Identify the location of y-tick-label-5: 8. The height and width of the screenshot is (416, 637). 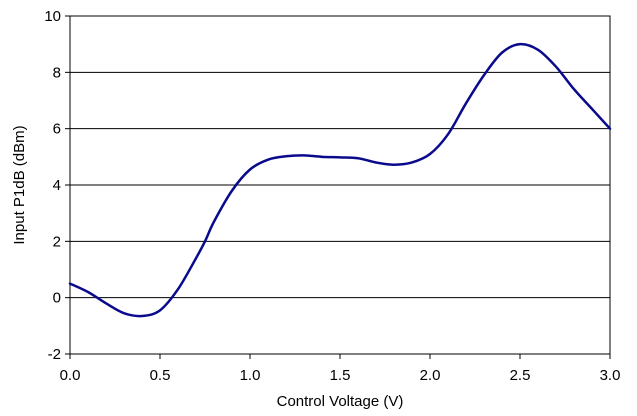
(57, 72).